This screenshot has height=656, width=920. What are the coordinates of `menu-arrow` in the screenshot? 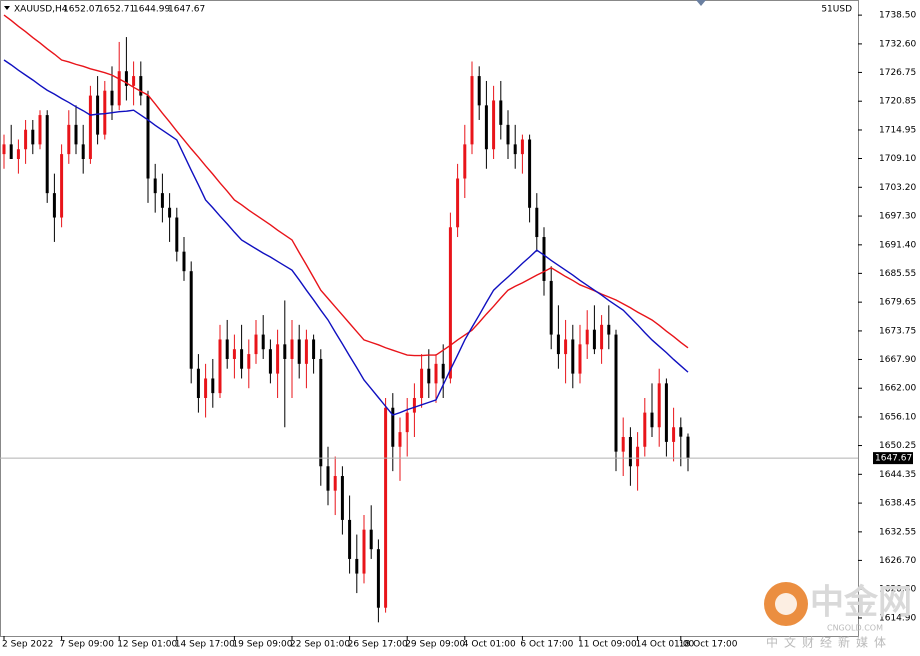 It's located at (7, 8).